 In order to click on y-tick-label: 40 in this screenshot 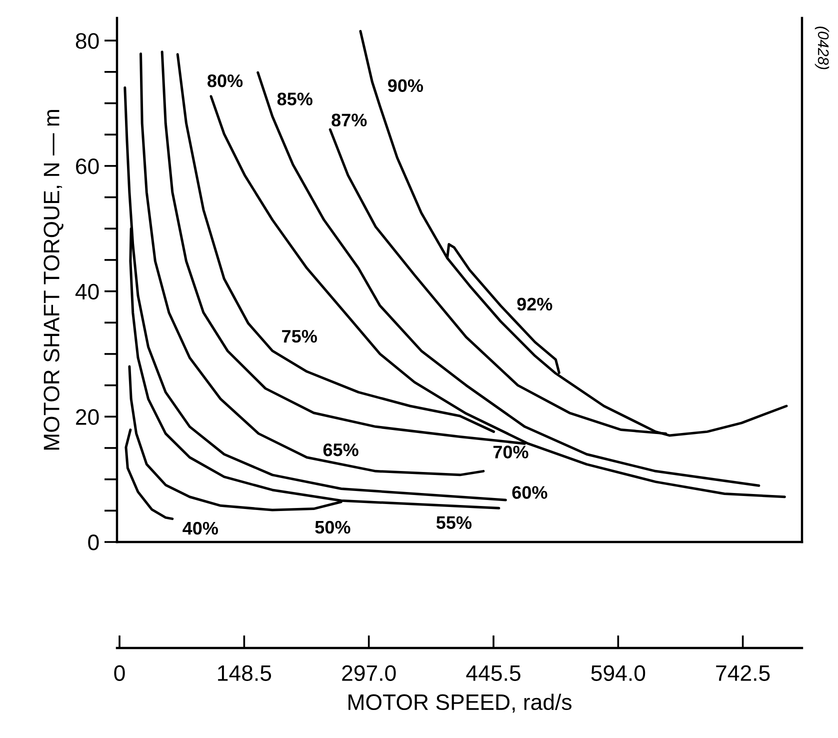, I will do `click(87, 292)`.